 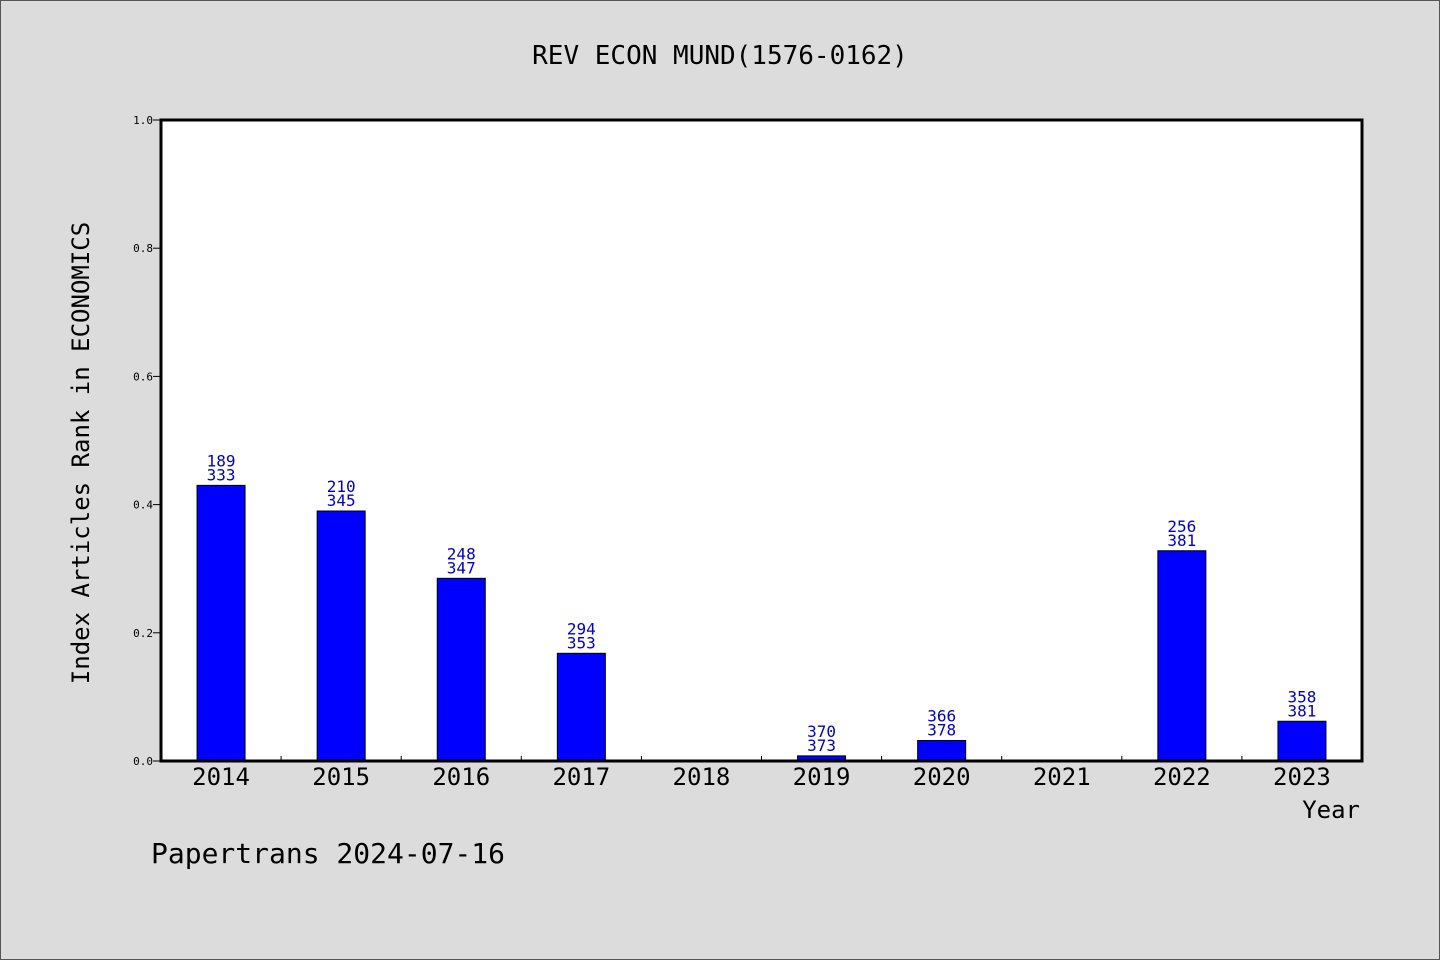 I want to click on x-axis: 2014 2015 2016 2017 2018 2019 2020 2021 2022 2023, so click(x=761, y=773).